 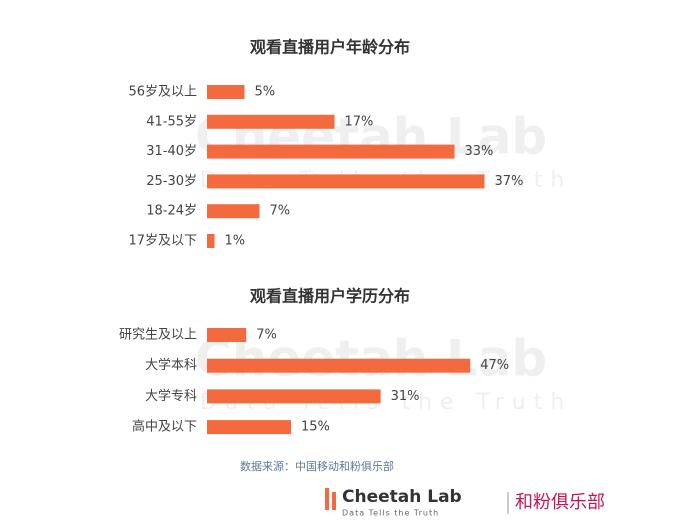 What do you see at coordinates (330, 47) in the screenshot?
I see `chart-title: 观看直播用户年龄分布` at bounding box center [330, 47].